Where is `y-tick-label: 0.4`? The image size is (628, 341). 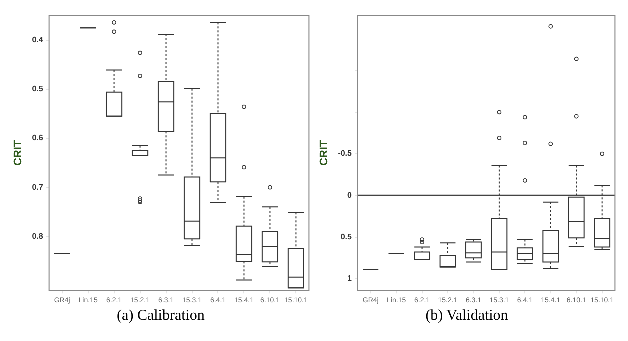
y-tick-label: 0.4 is located at coordinates (38, 40).